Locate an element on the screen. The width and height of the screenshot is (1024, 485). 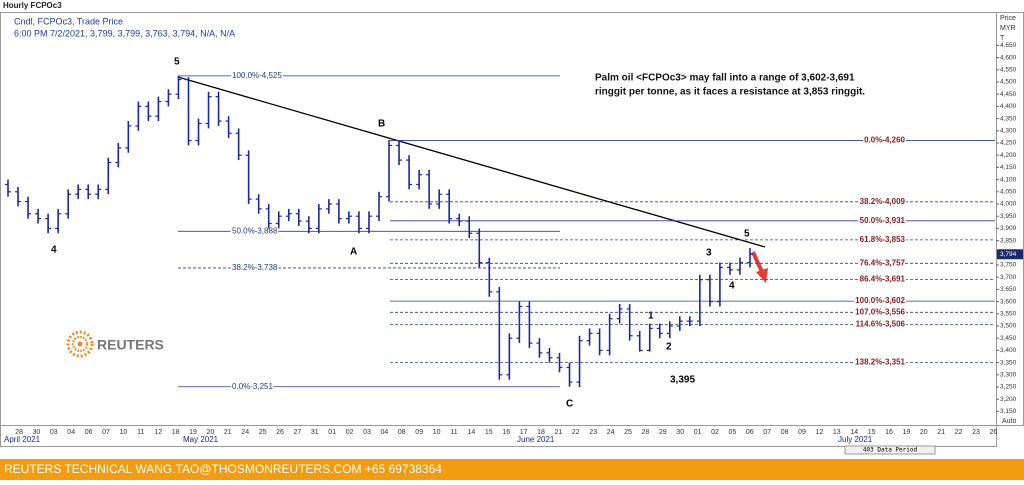
x-tick-label: 06 is located at coordinates (89, 432).